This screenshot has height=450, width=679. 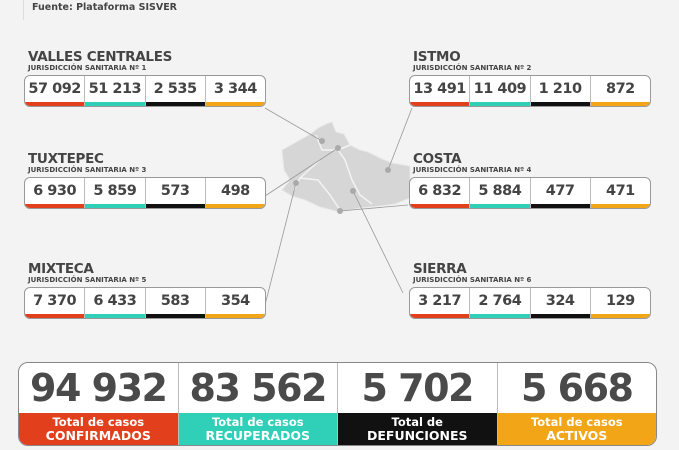 What do you see at coordinates (115, 301) in the screenshot?
I see `stat-value: 6 433` at bounding box center [115, 301].